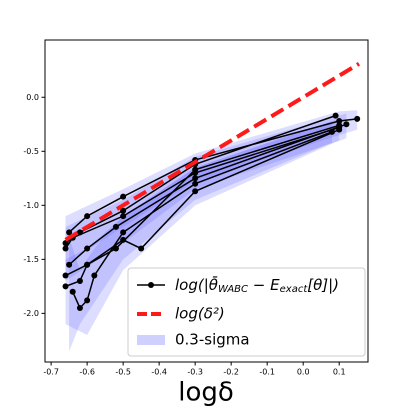 This screenshot has height=415, width=415. I want to click on y-tick-label: 0.0, so click(32, 97).